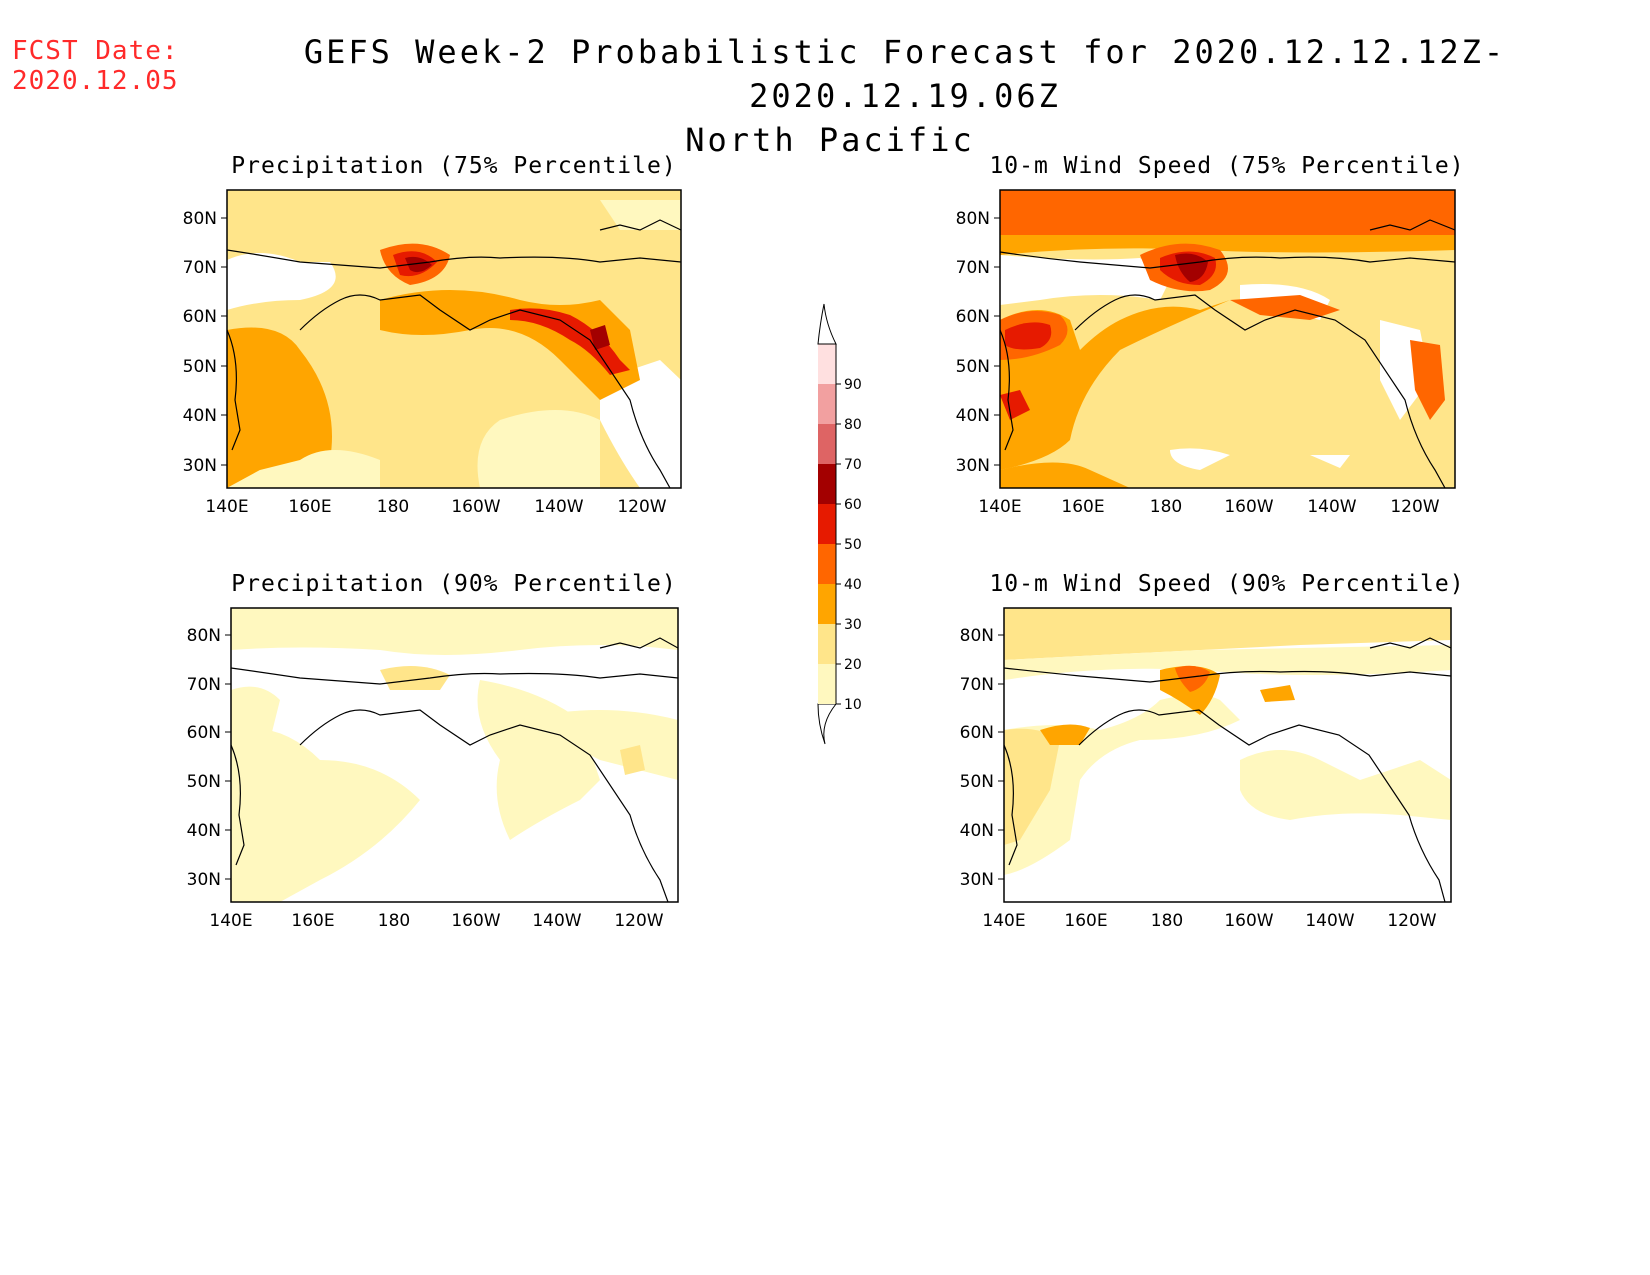  I want to click on colorbar-bottom-cap, so click(827, 724).